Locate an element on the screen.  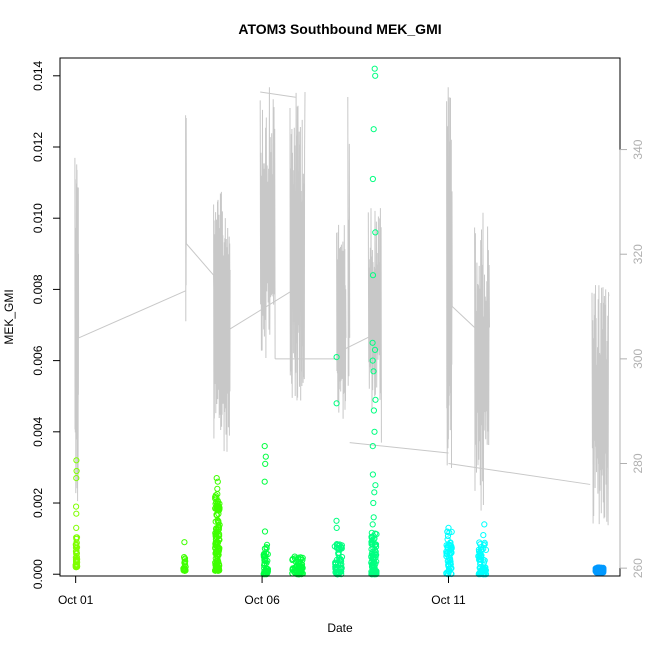
x-axis: Oct 01 Oct 06 Oct 11 is located at coordinates (262, 591).